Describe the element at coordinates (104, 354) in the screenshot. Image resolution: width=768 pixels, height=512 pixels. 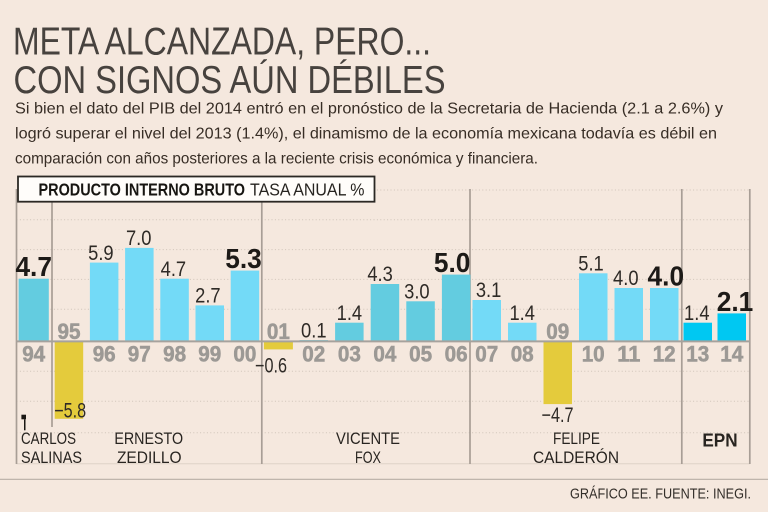
I see `svg-text: 96` at that location.